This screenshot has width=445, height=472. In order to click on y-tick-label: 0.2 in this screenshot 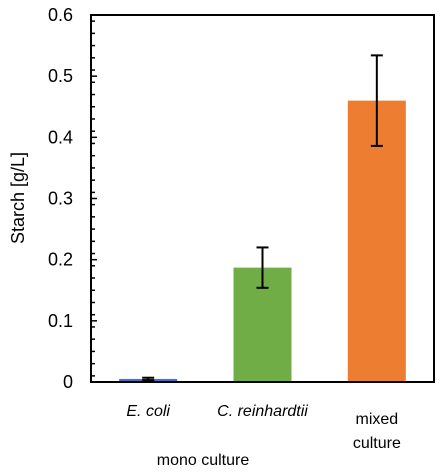, I will do `click(60, 260)`.